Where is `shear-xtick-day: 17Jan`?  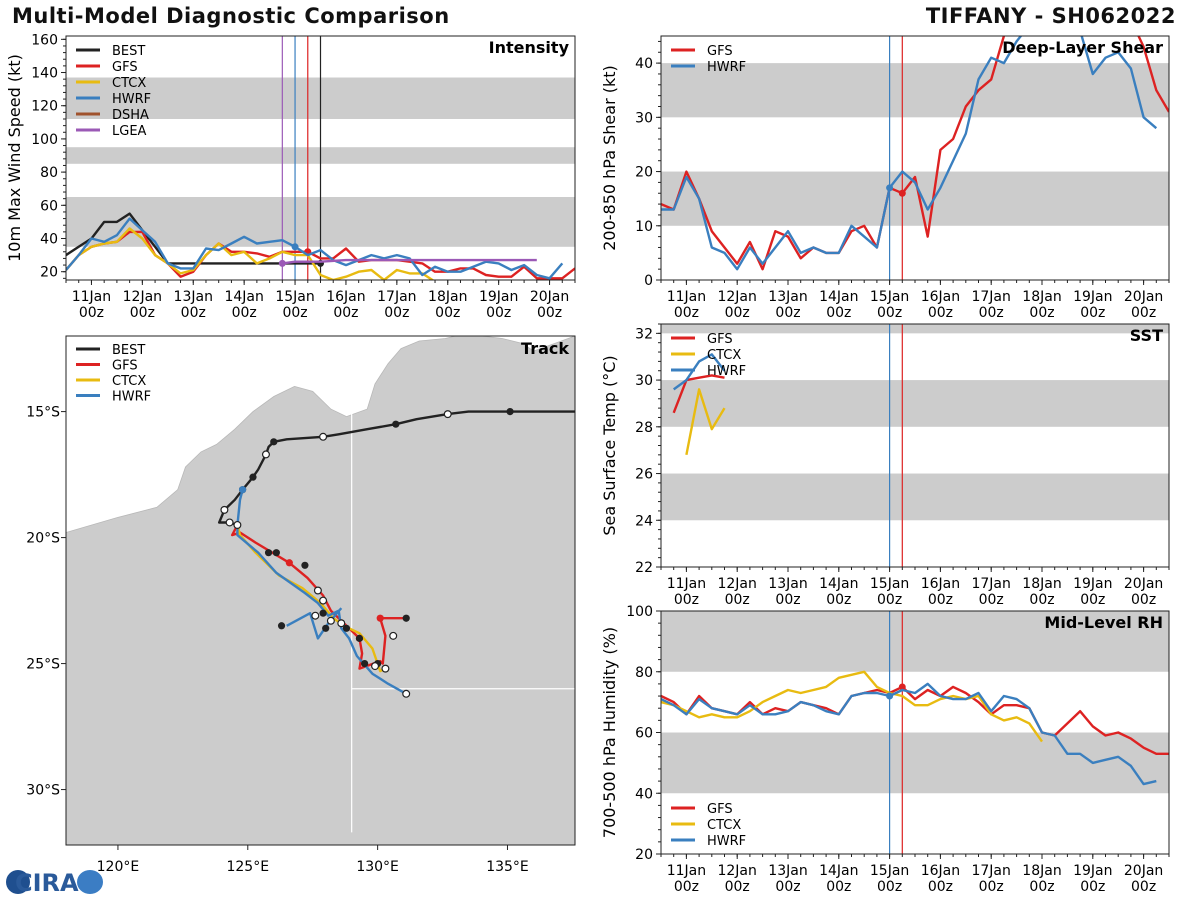
shear-xtick-day: 17Jan is located at coordinates (990, 297).